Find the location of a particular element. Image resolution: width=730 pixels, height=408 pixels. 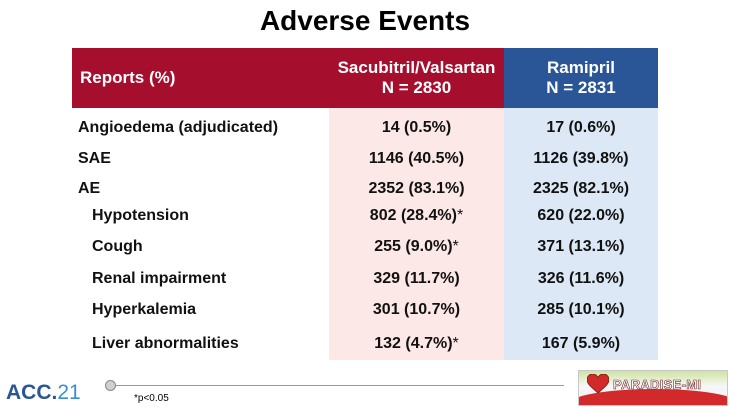

table-row: Renal impairment 329 (11.7%) 326 (11.6%) is located at coordinates (365, 279).